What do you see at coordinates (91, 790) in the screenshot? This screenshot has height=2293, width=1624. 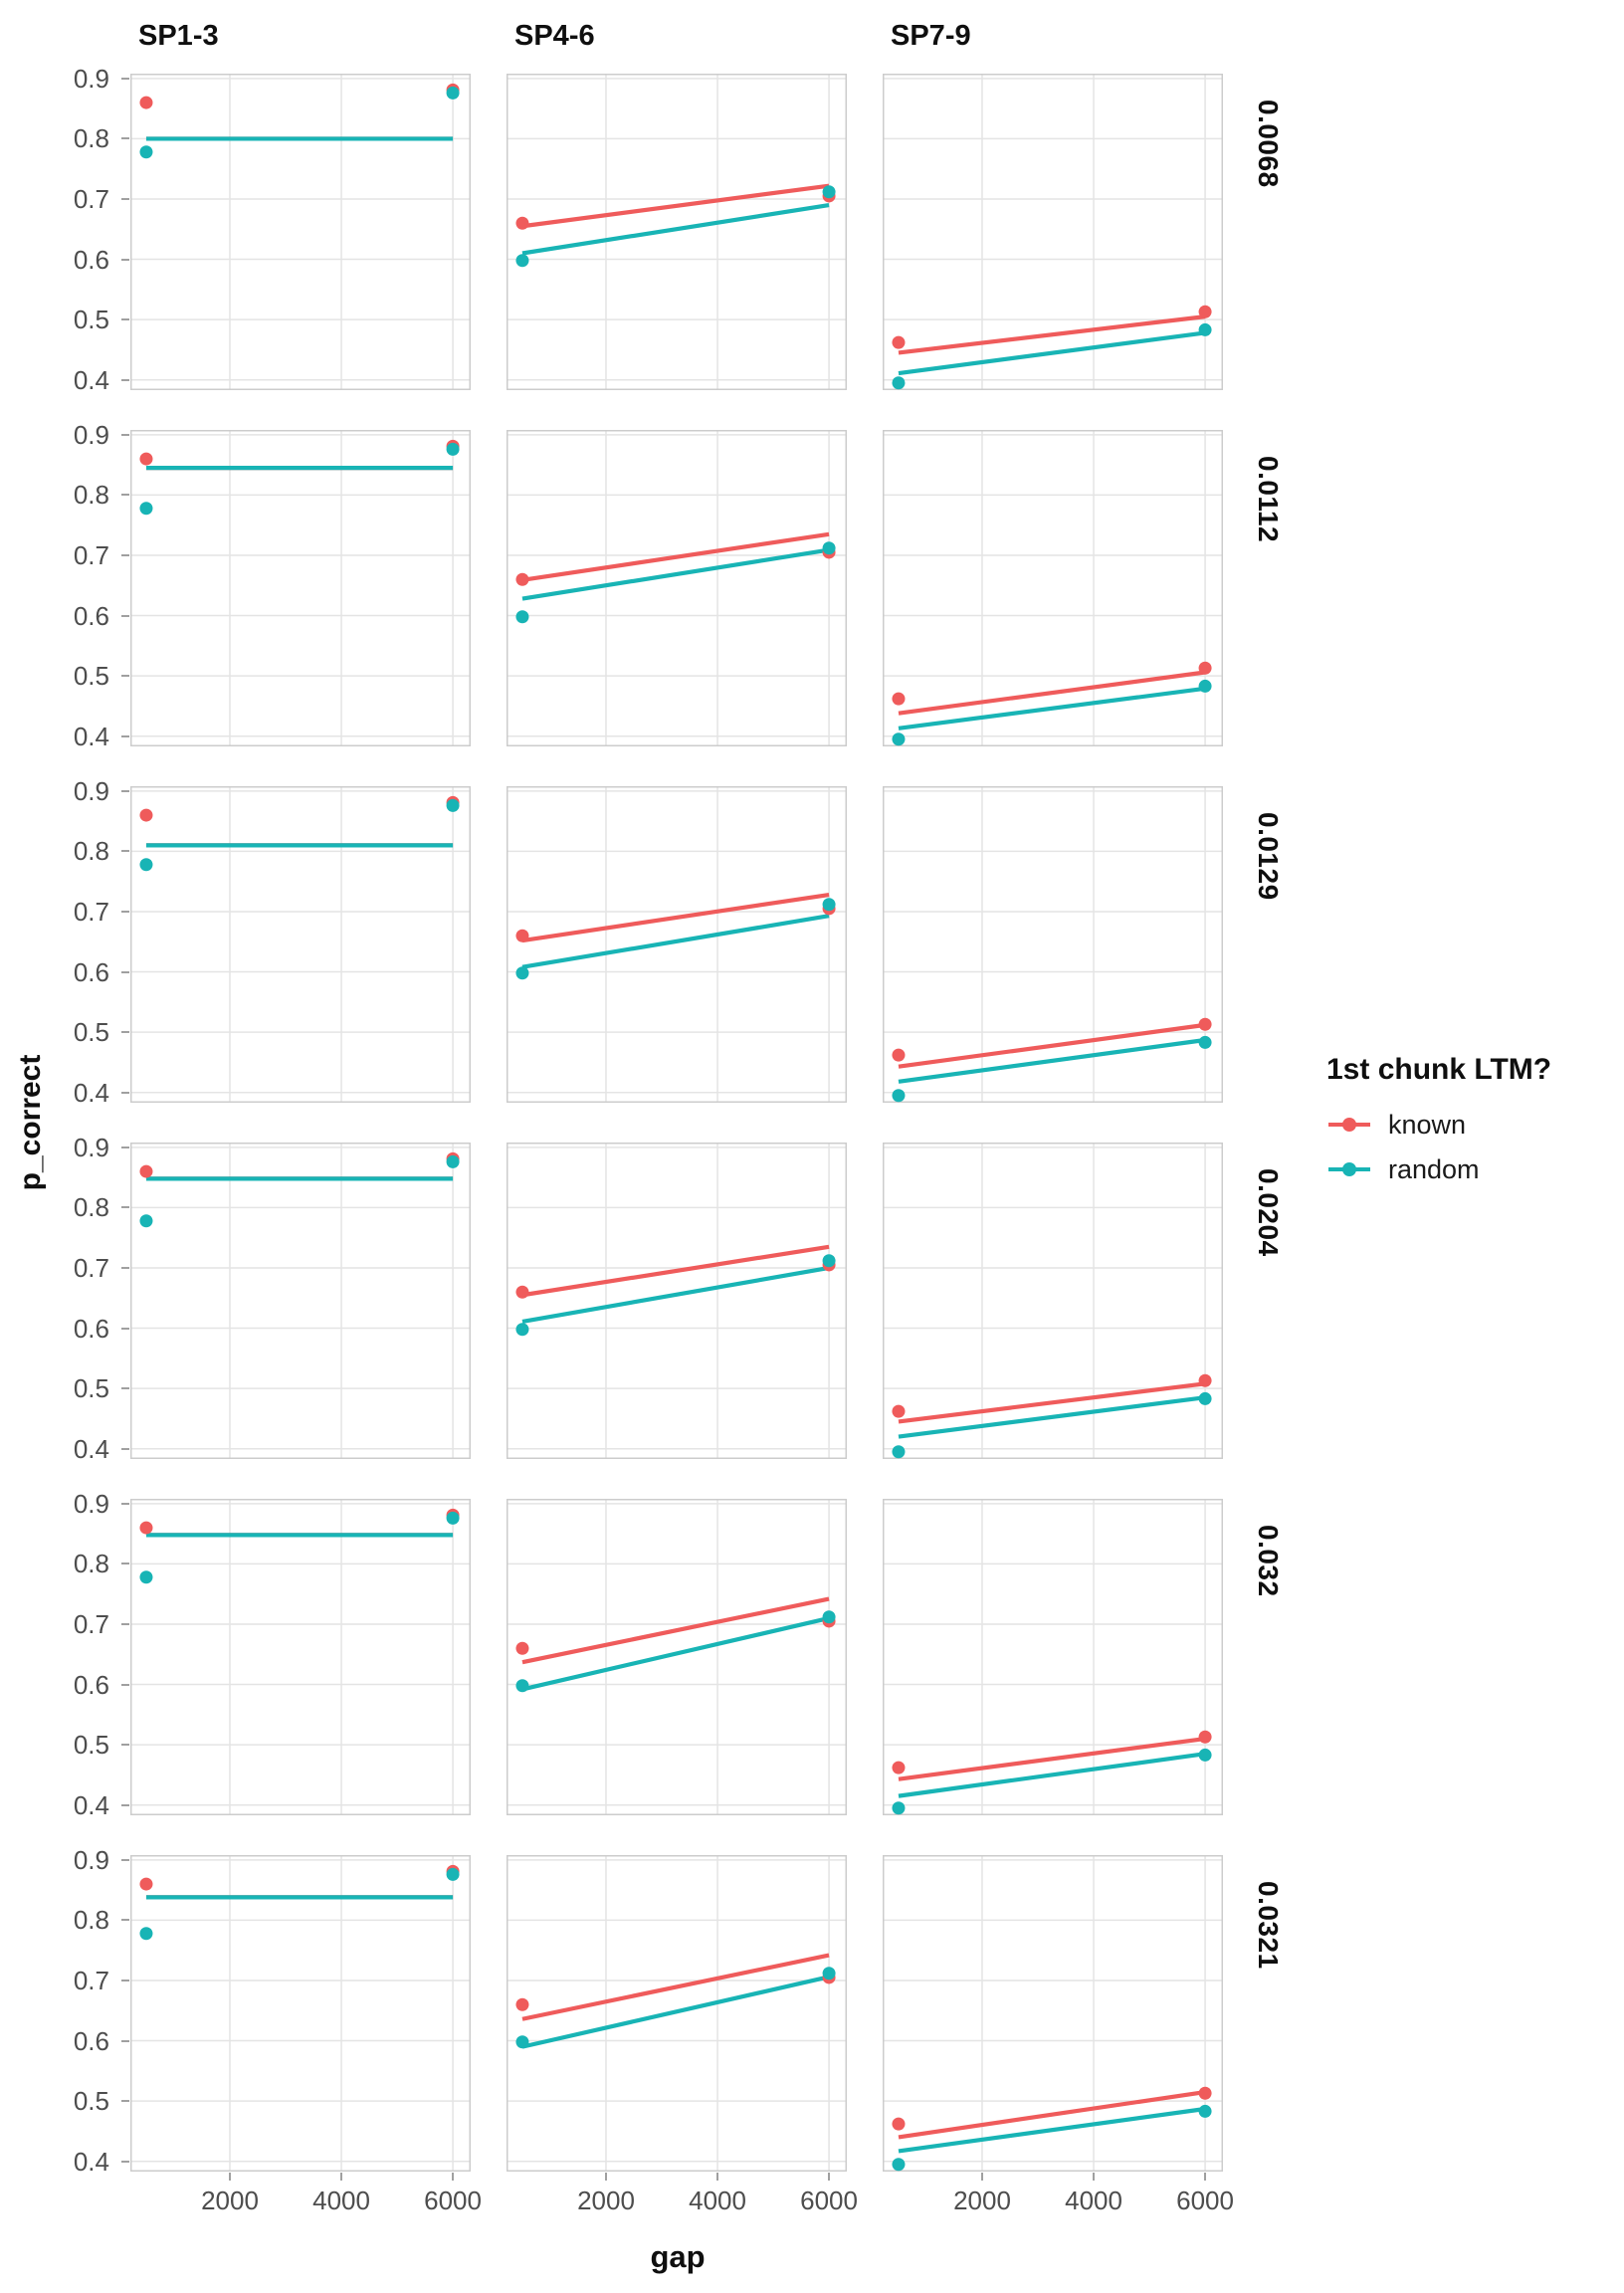 I see `y-tick-label: 0.9` at bounding box center [91, 790].